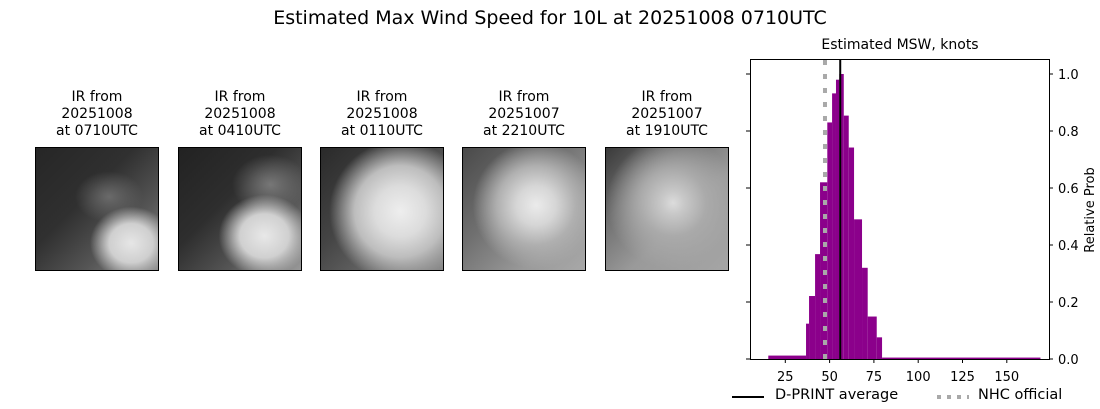  I want to click on x-tick-label: 50, so click(829, 377).